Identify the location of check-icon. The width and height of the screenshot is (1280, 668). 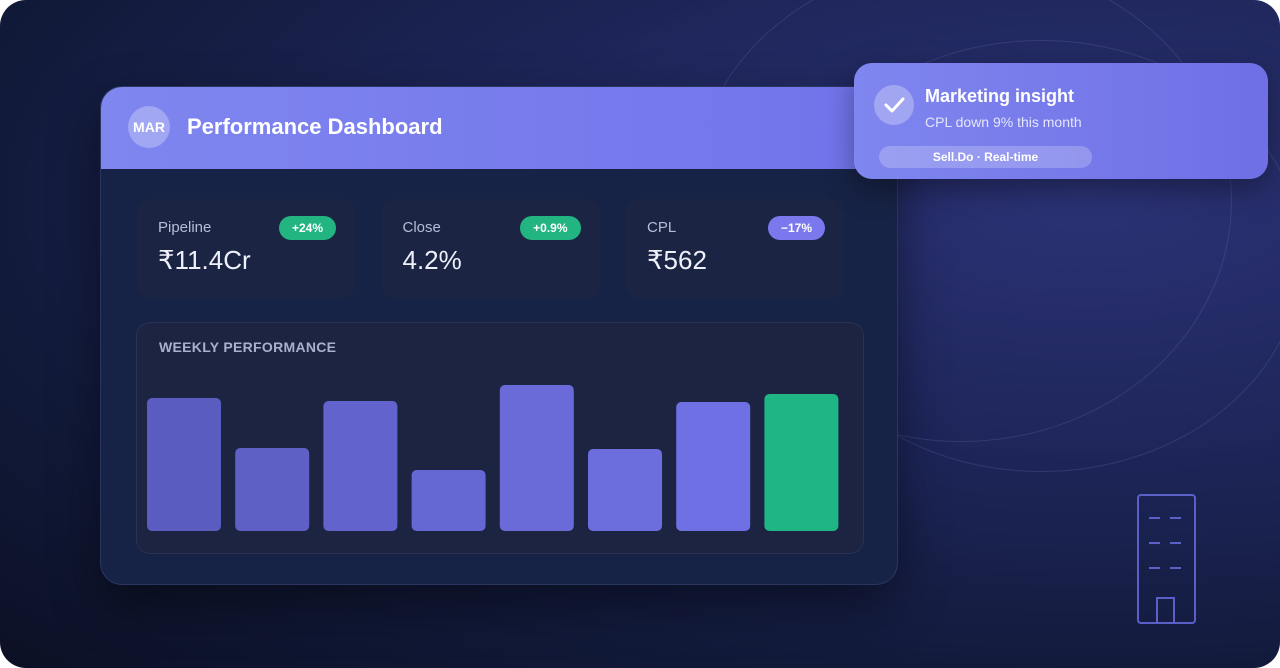
(894, 105).